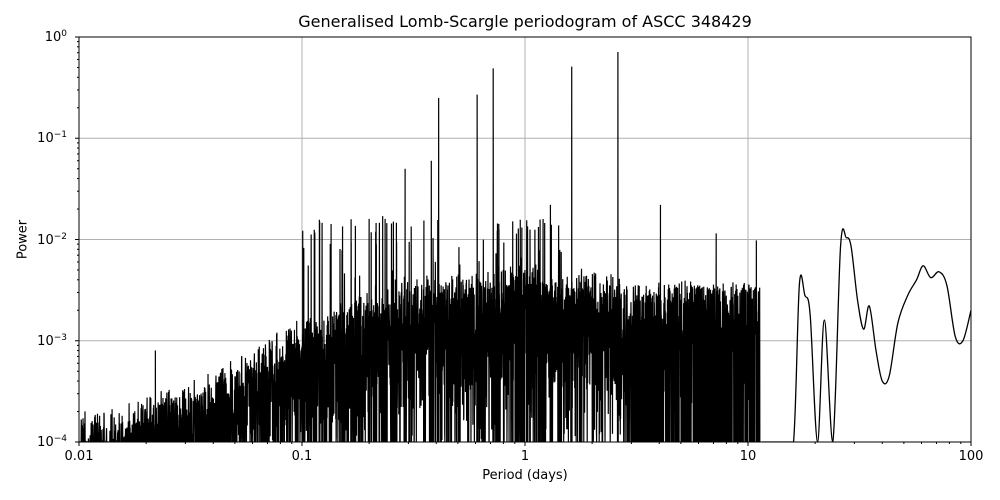  Describe the element at coordinates (971, 456) in the screenshot. I see `x-tick-label: 100` at that location.